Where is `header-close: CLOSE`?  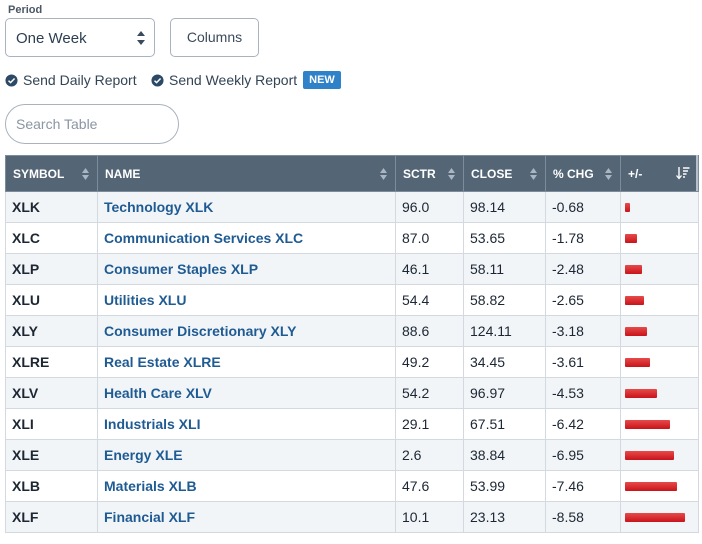 header-close: CLOSE is located at coordinates (504, 173).